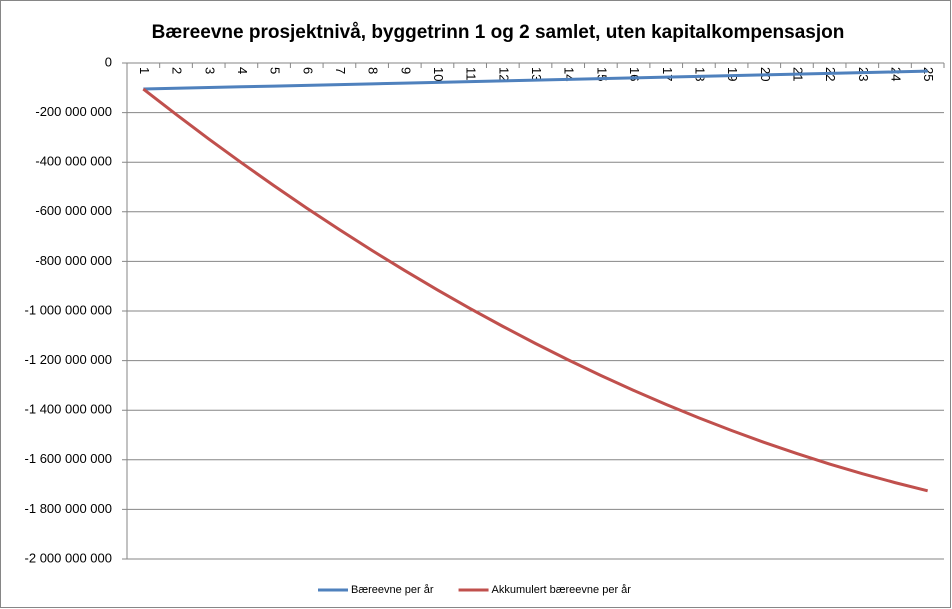 This screenshot has height=609, width=952. I want to click on x-tick-label: 9, so click(405, 70).